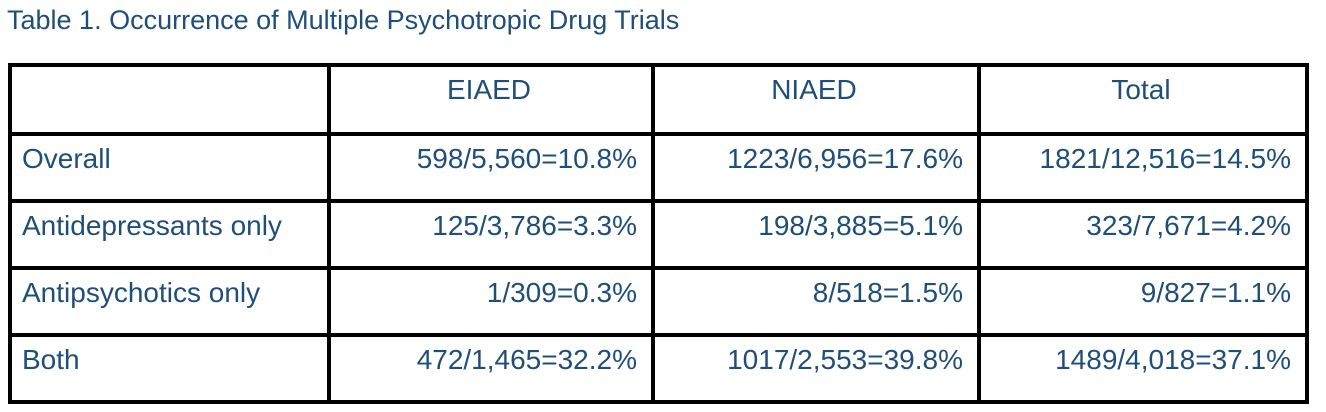  What do you see at coordinates (1143, 167) in the screenshot?
I see `cell-overall-total: 1821/12,516=14.5%` at bounding box center [1143, 167].